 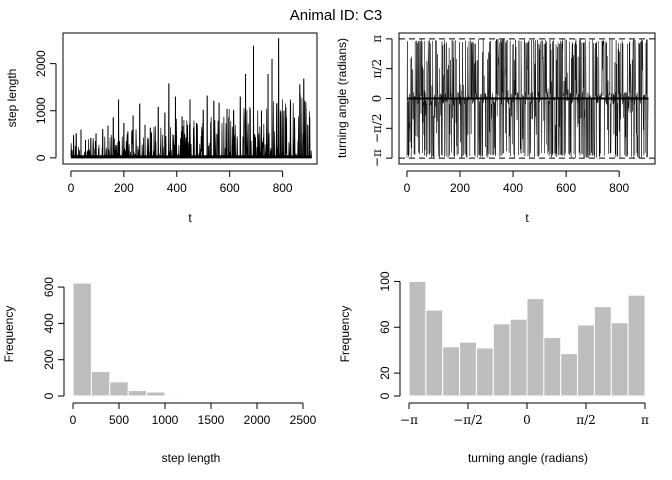 I want to click on y-tick-label: 400, so click(x=49, y=323).